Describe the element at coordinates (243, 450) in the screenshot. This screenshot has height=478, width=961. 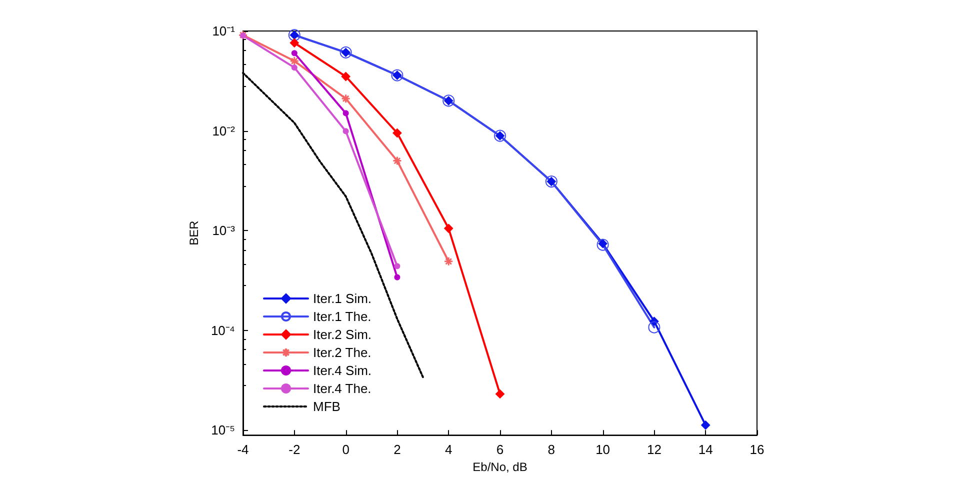
I see `x-tick-label: -4` at that location.